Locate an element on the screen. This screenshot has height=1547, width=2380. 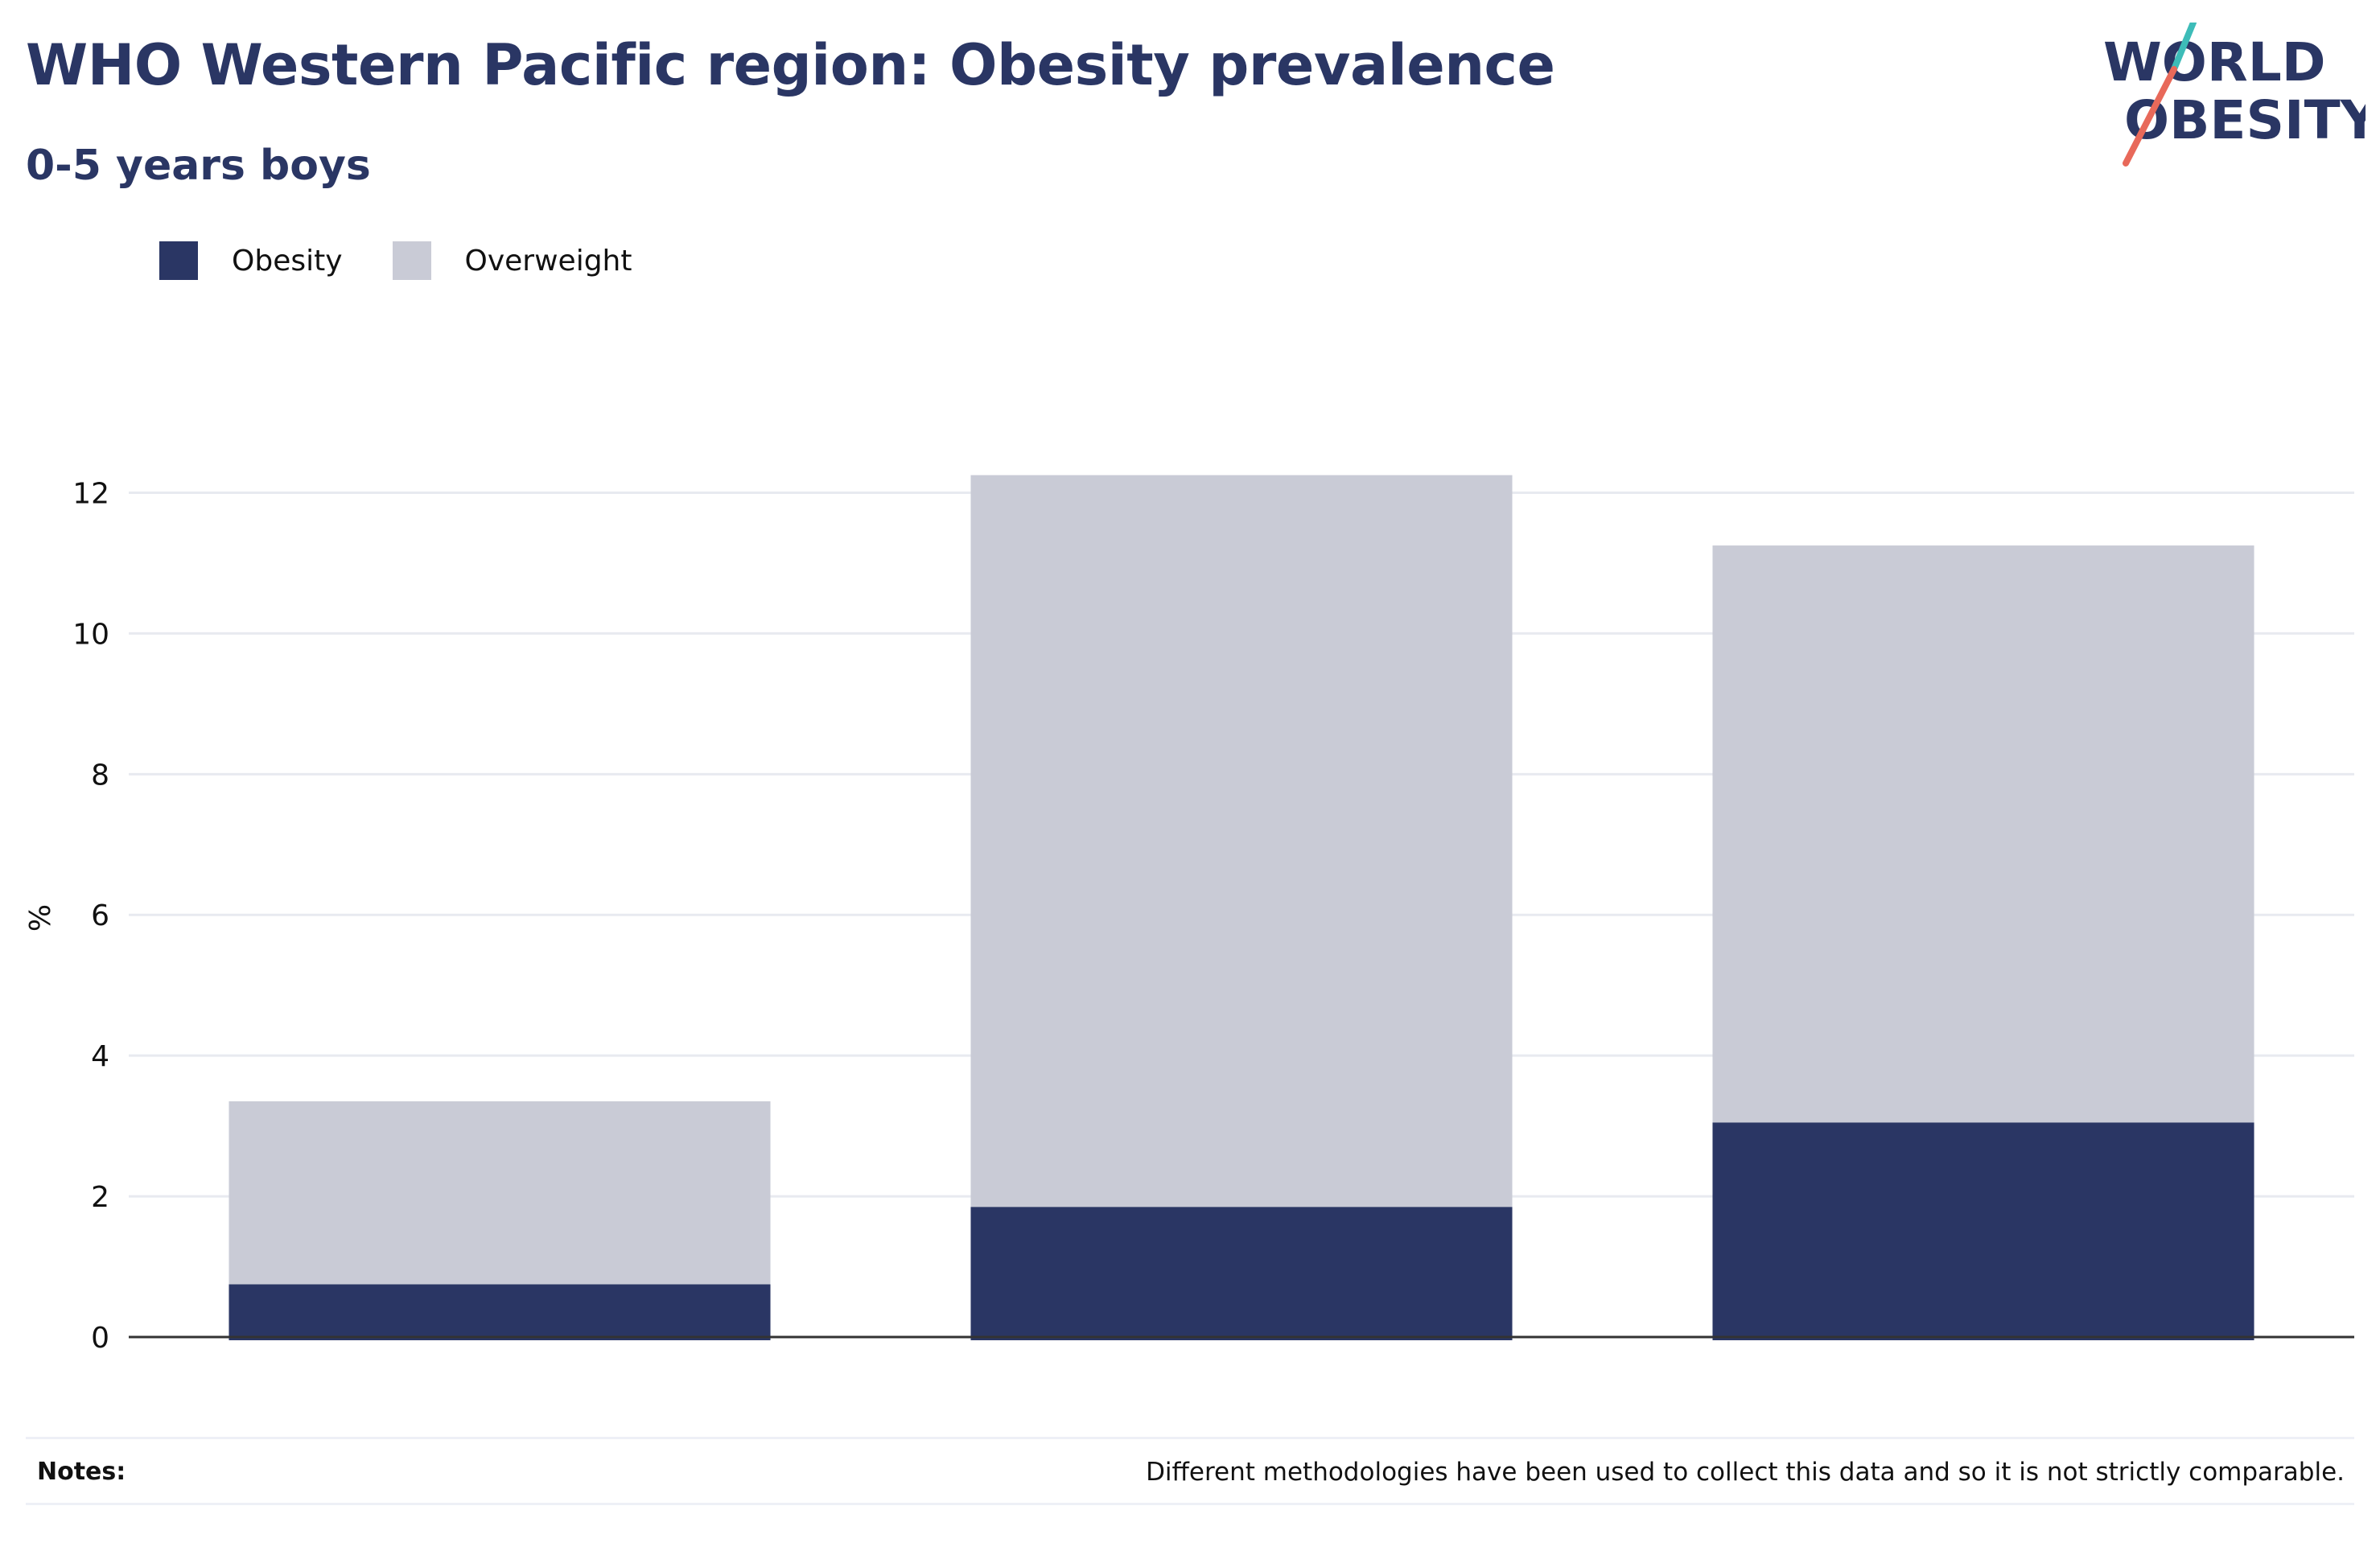
y-tick-label: 4 is located at coordinates (100, 1056).